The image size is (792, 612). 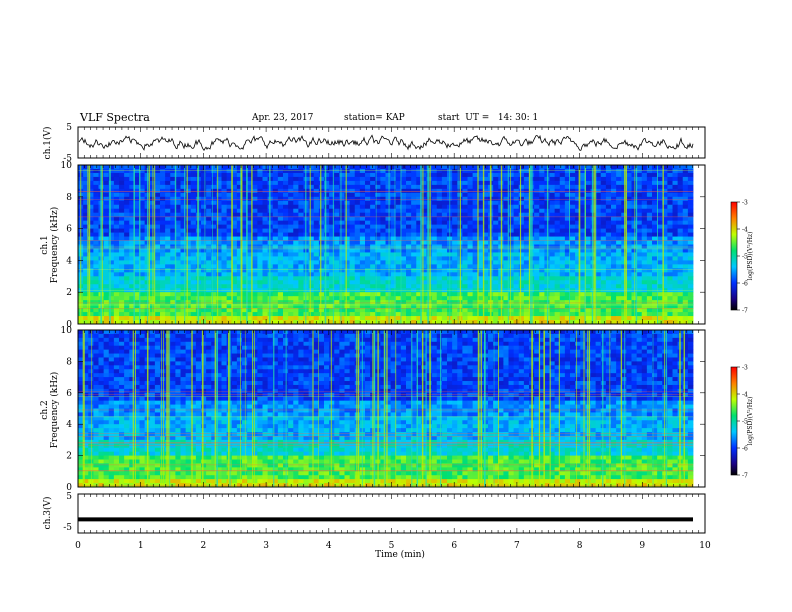 What do you see at coordinates (580, 546) in the screenshot?
I see `x-tick-label: 8` at bounding box center [580, 546].